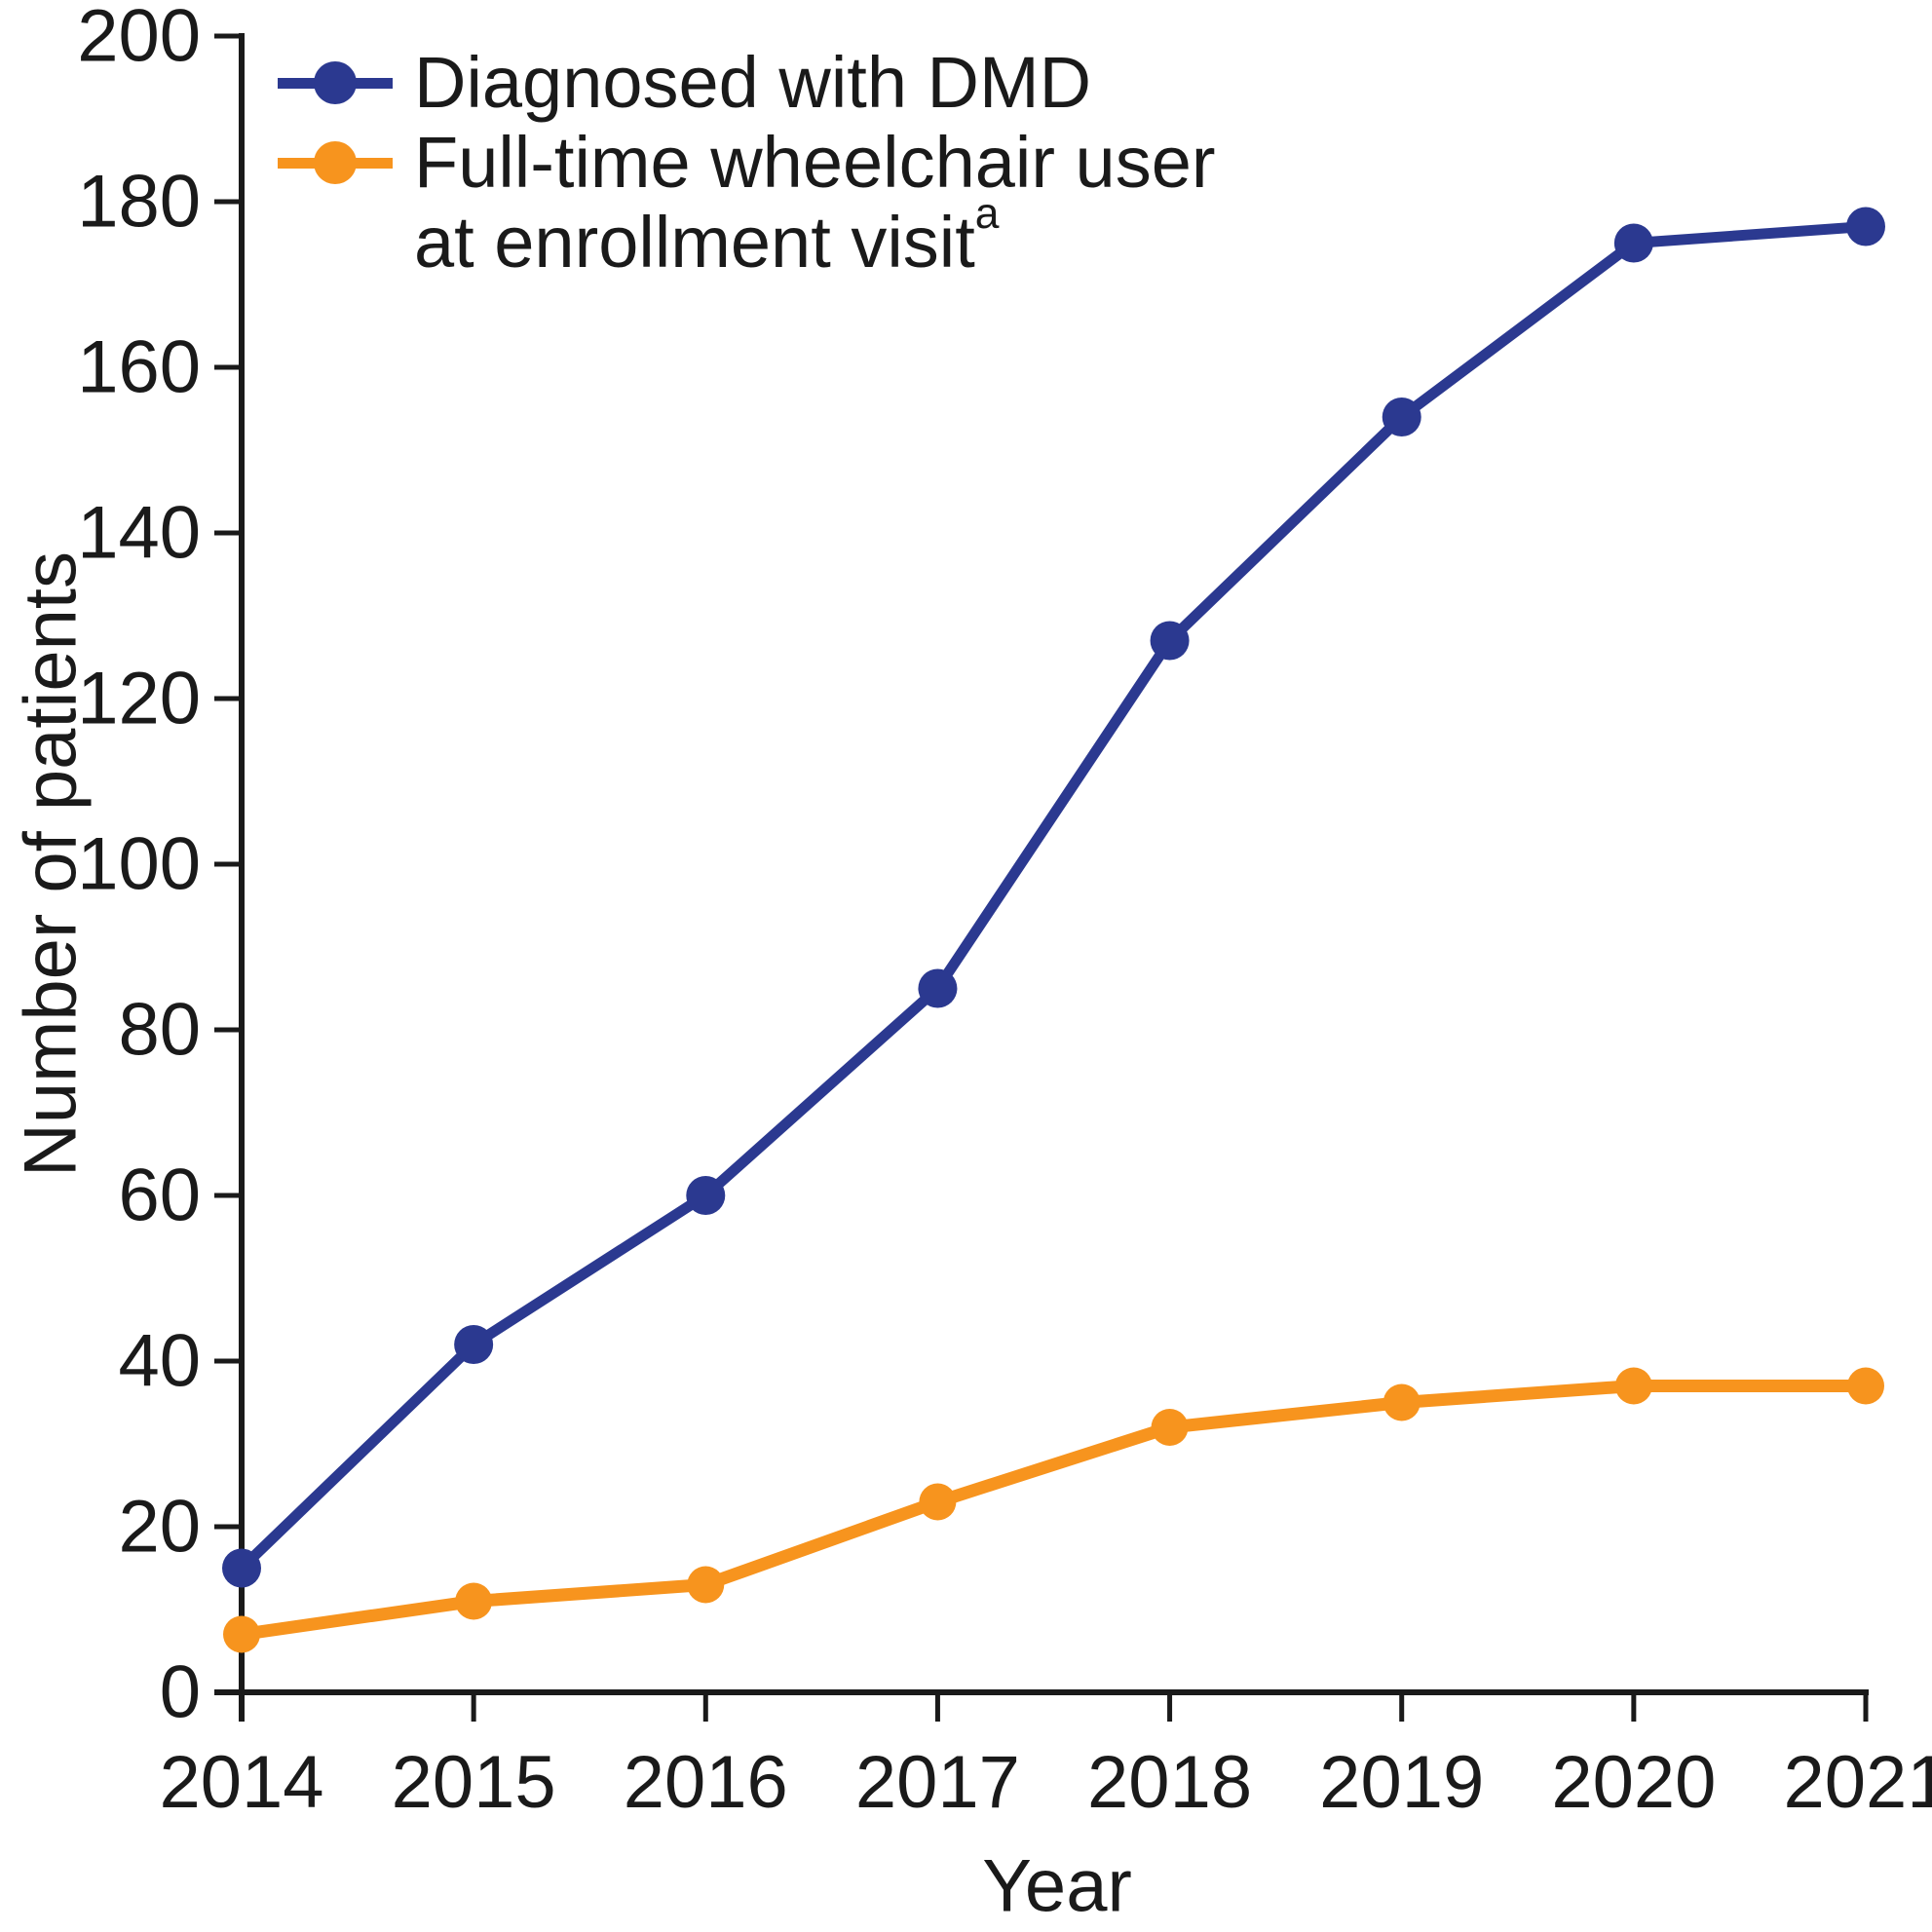 Image resolution: width=1932 pixels, height=1932 pixels. Describe the element at coordinates (180, 1692) in the screenshot. I see `y-tick-label: 0` at that location.